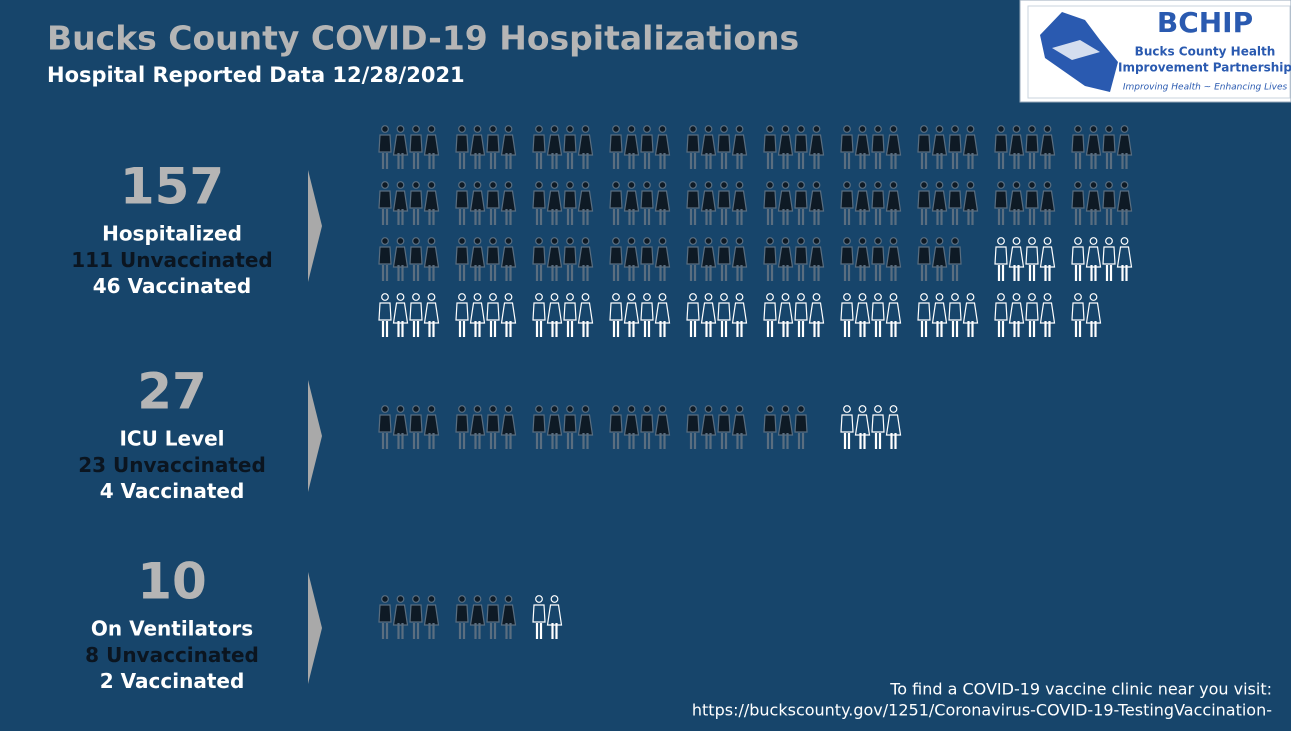  Describe the element at coordinates (172, 629) in the screenshot. I see `section-label: On Ventilators` at that location.